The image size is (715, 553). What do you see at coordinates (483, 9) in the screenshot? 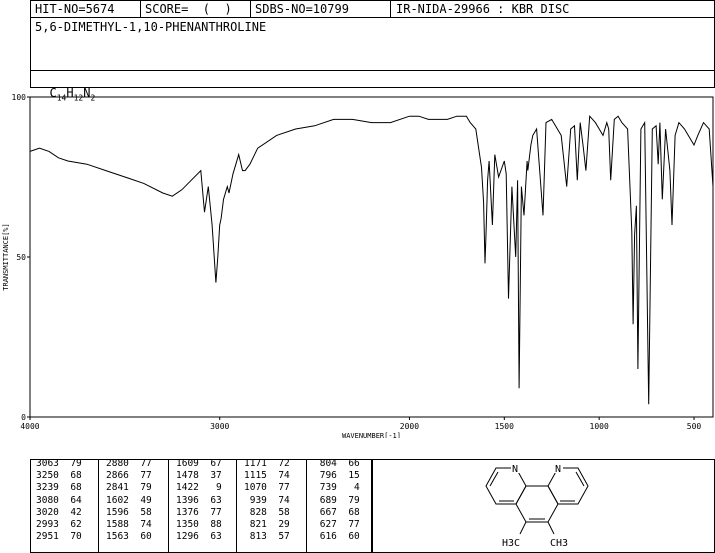
I see `ir-info: IR-NIDA-29966 : KBR DISC` at bounding box center [483, 9].